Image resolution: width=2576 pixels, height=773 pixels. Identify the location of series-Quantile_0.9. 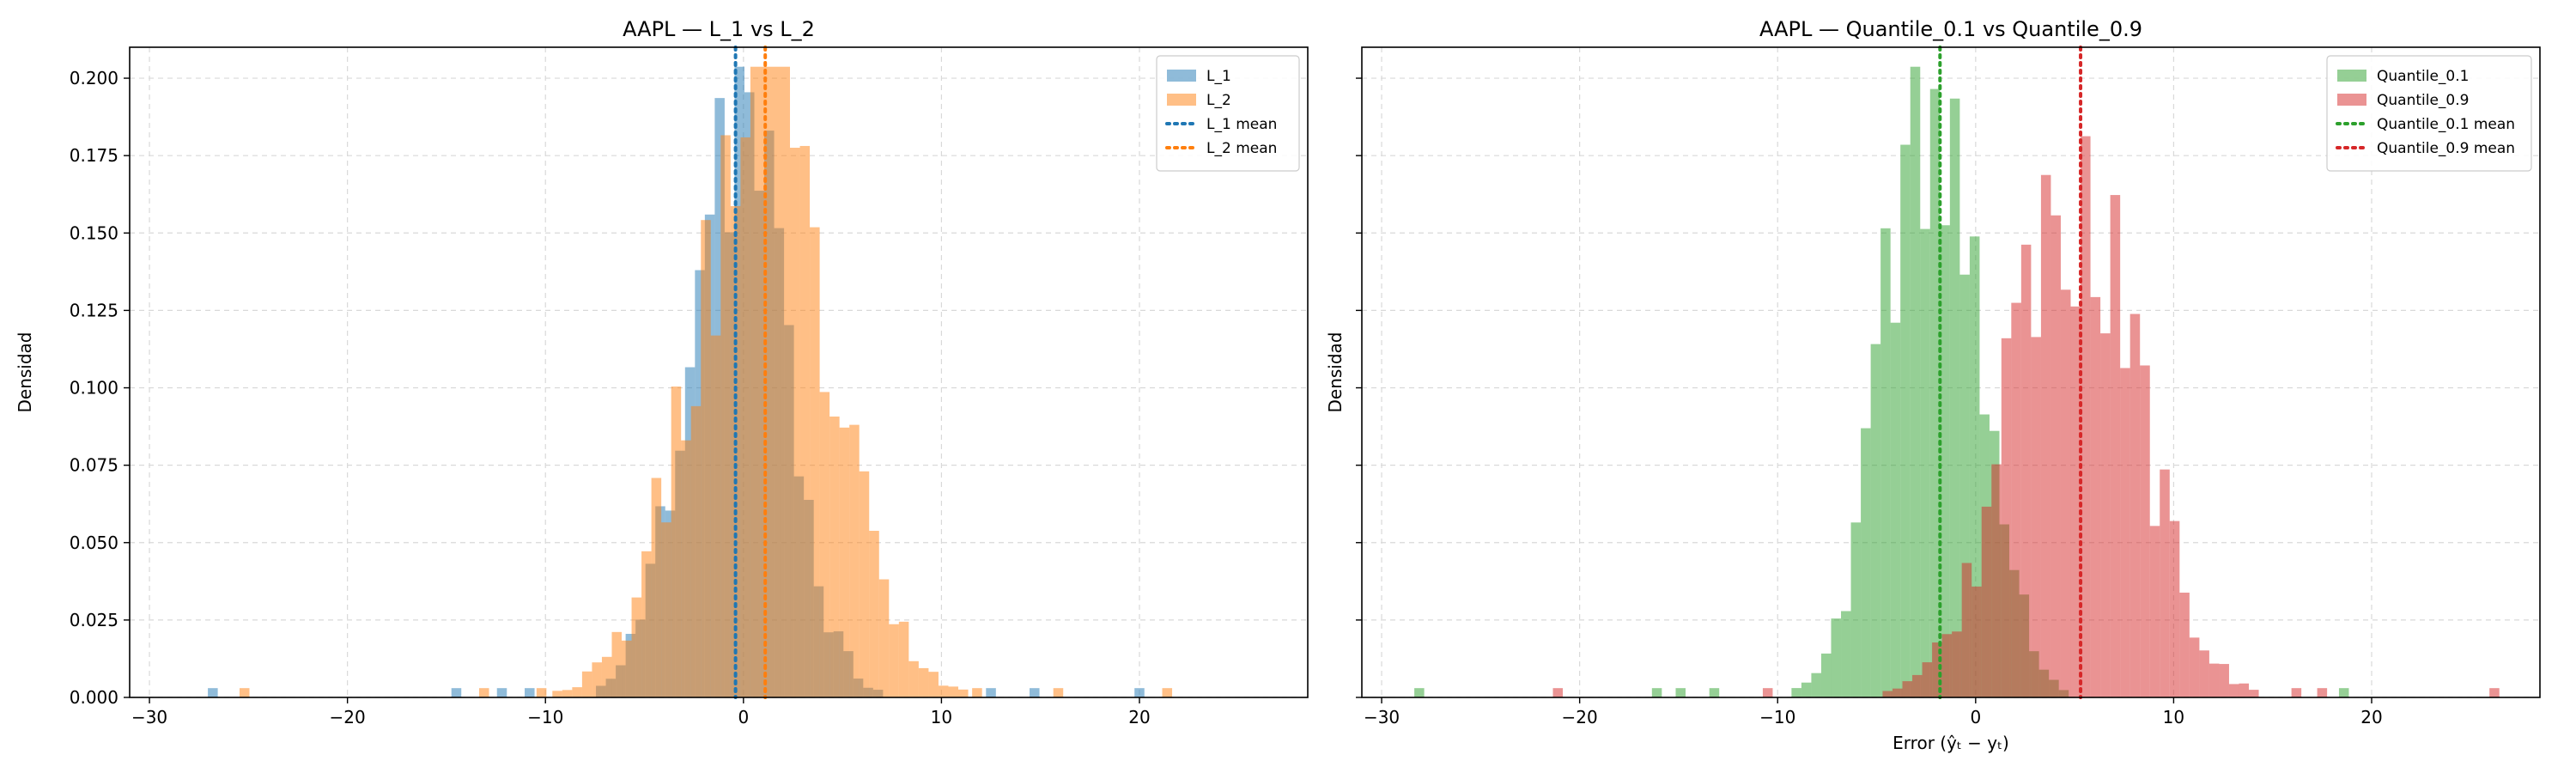
(2070, 417).